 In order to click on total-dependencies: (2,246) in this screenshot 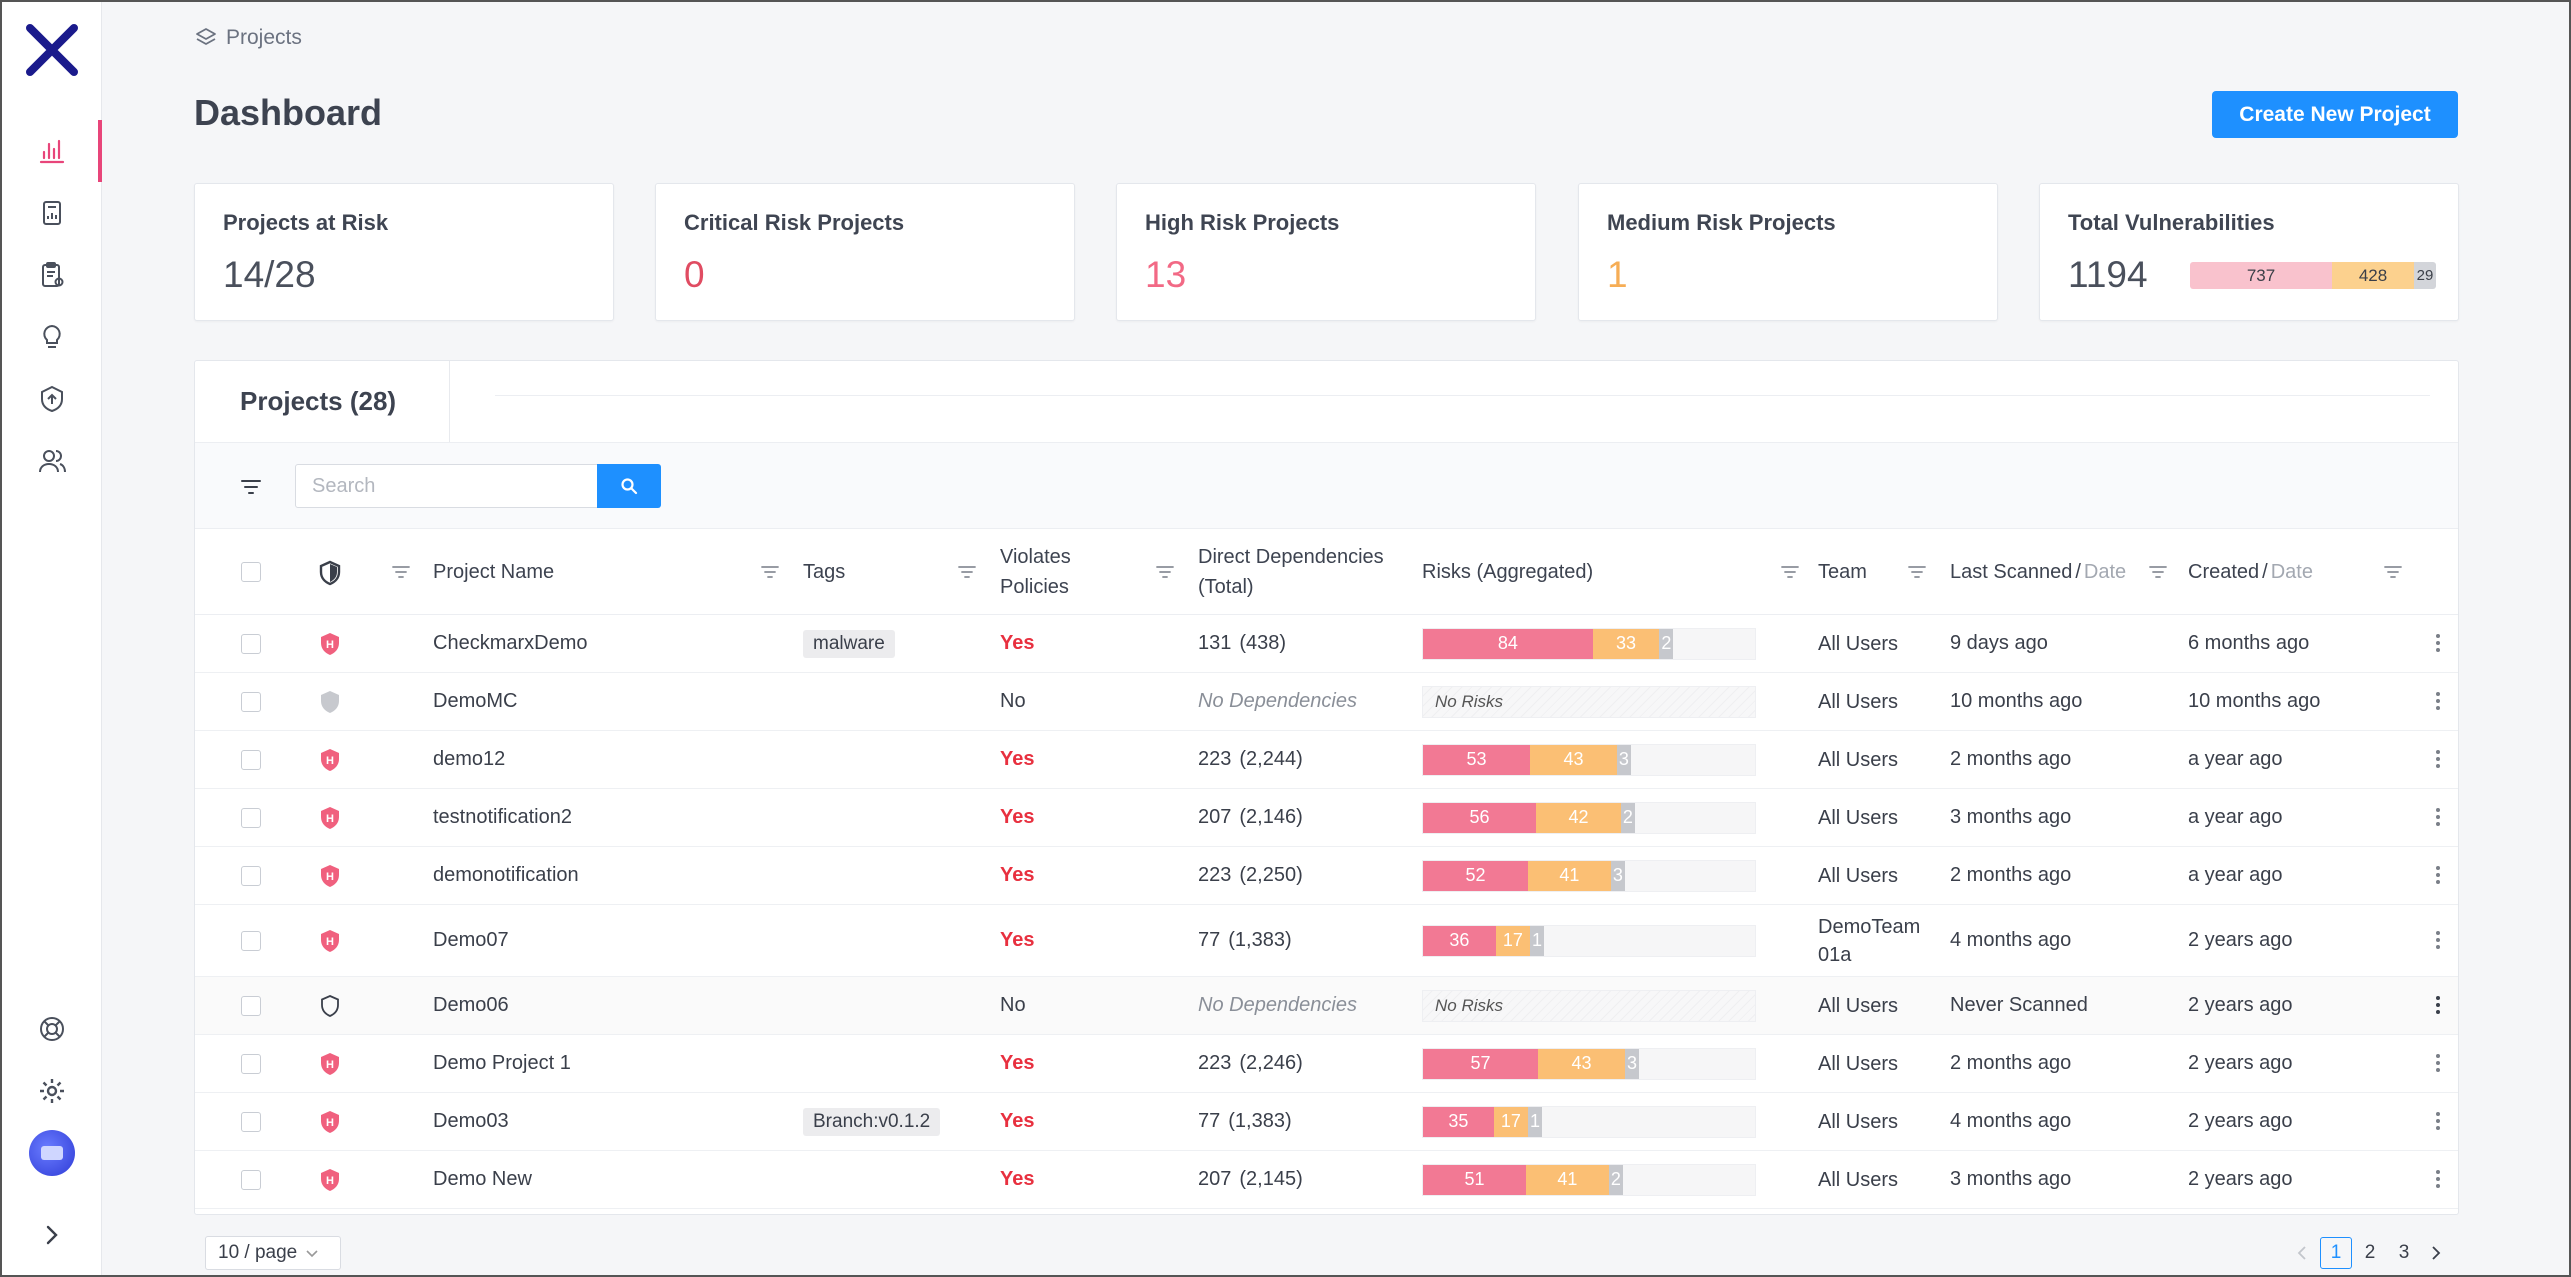, I will do `click(1271, 1063)`.